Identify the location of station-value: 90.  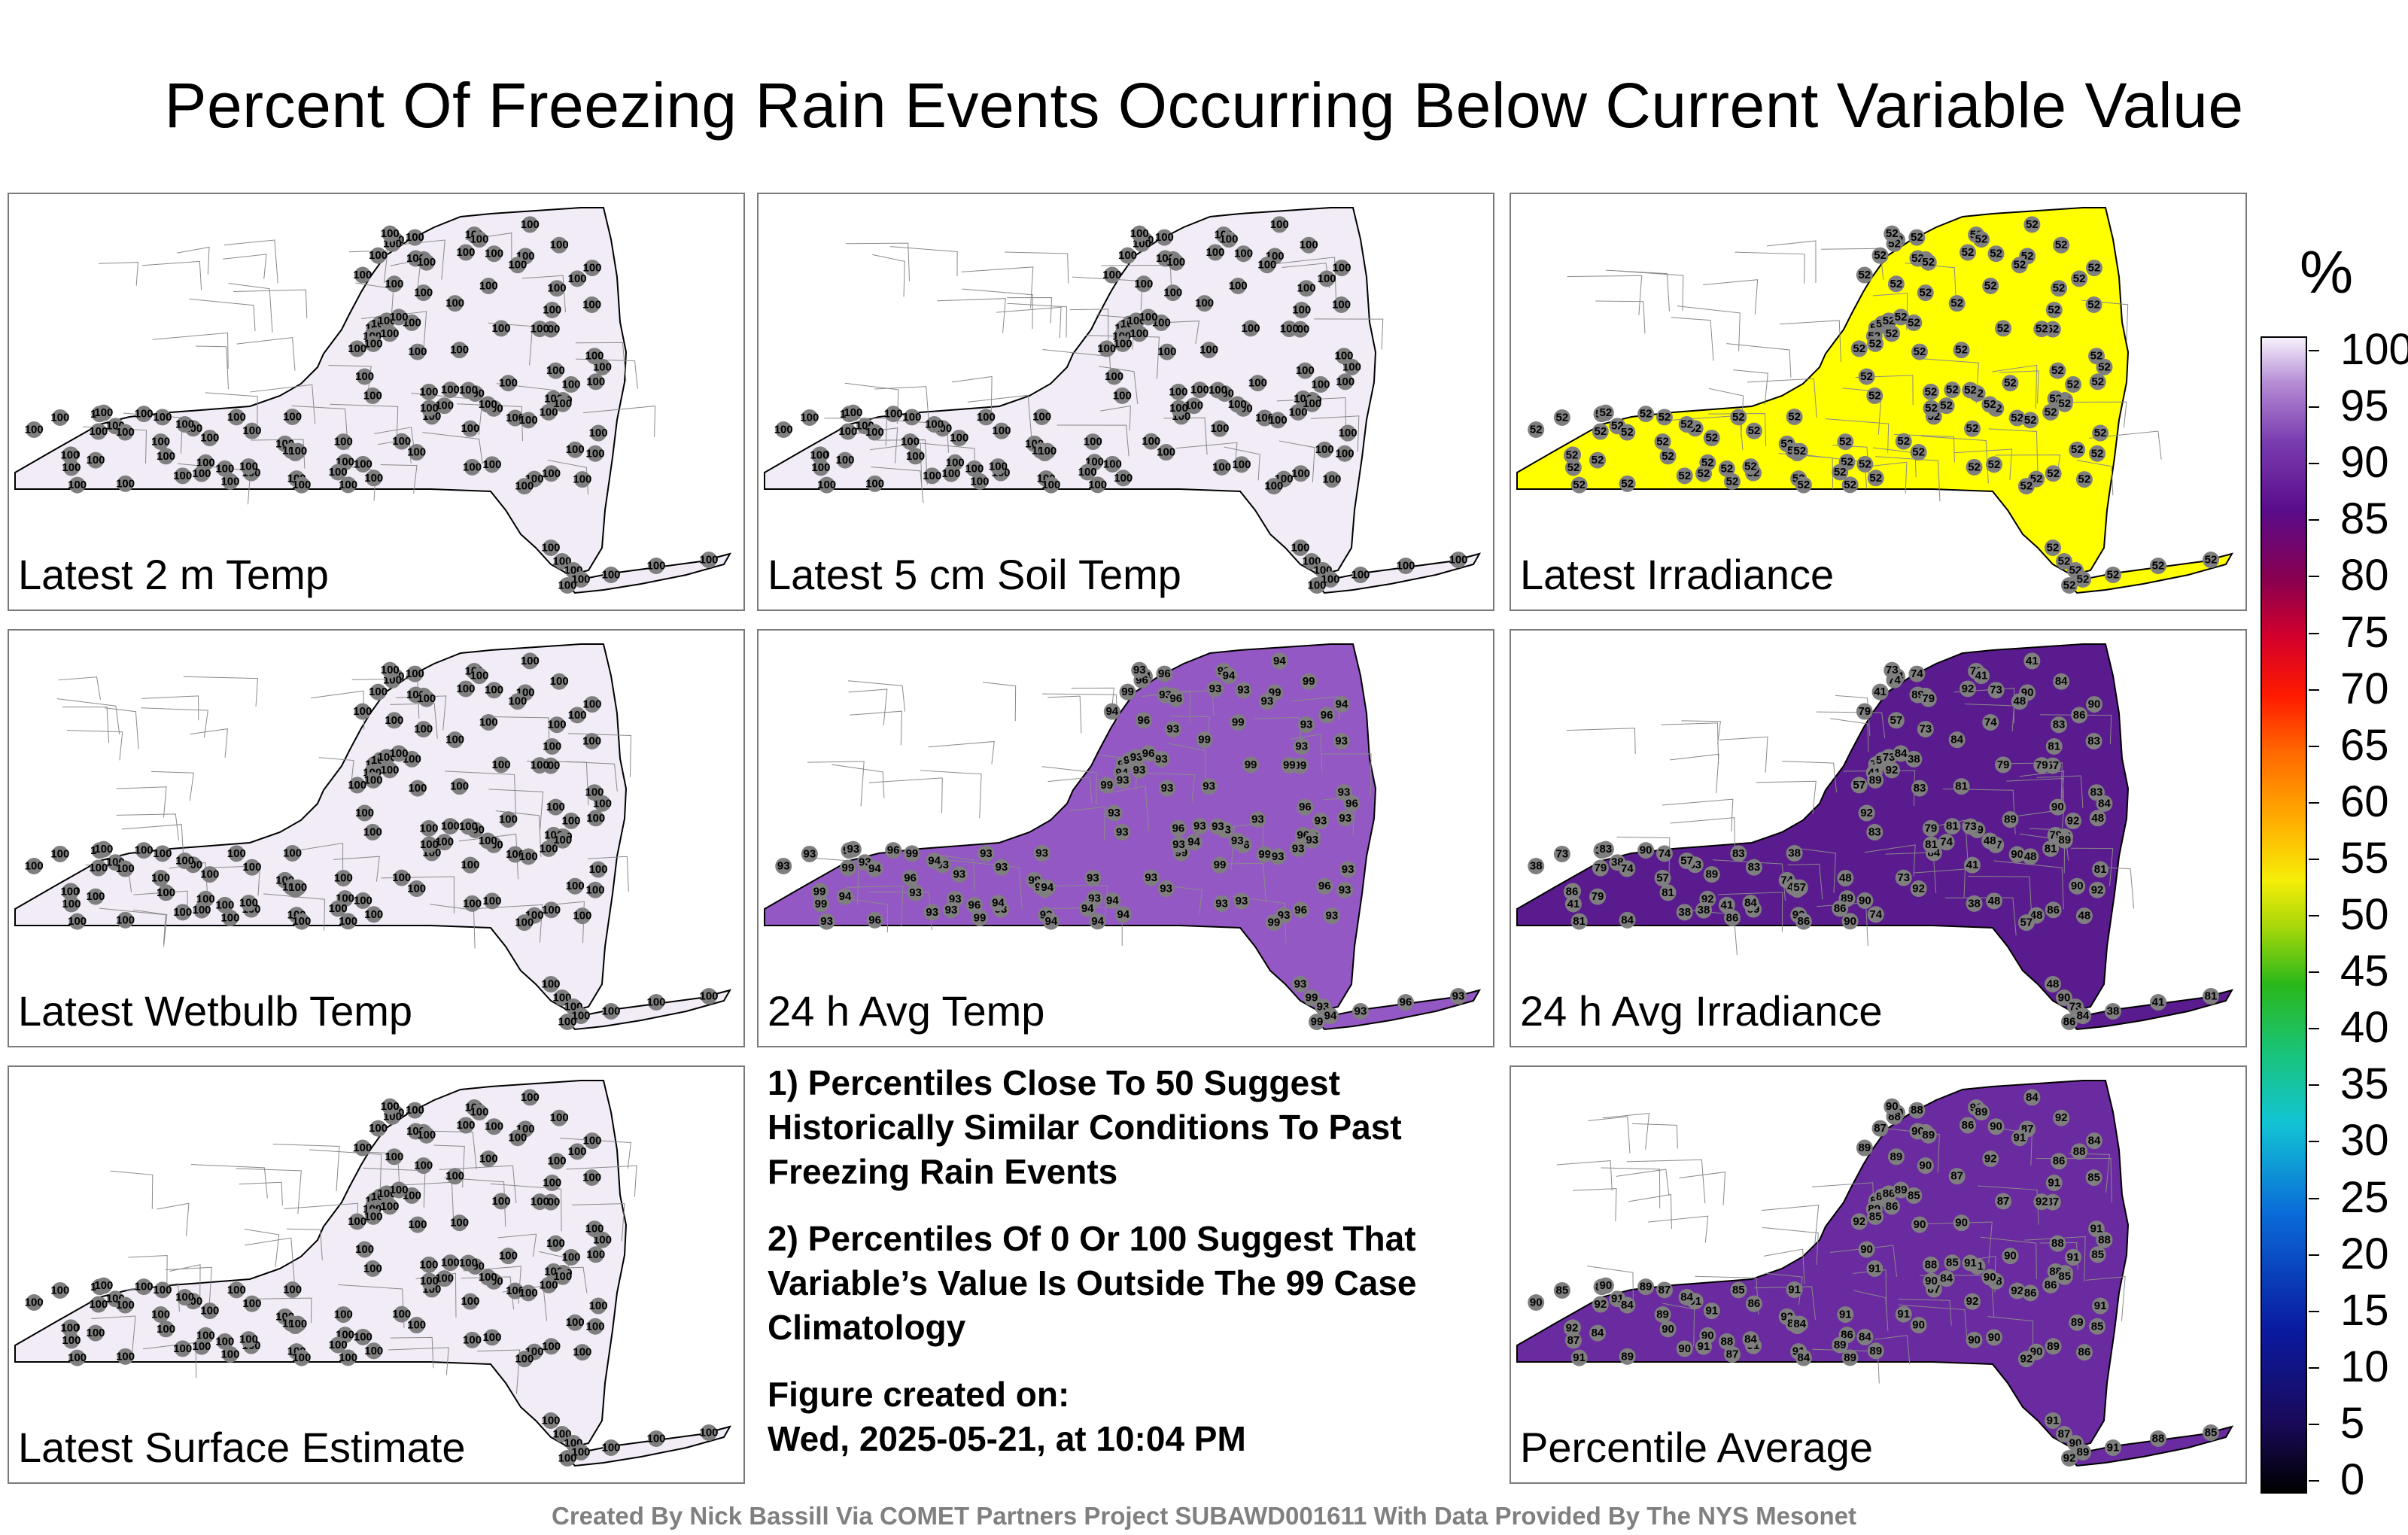
(1866, 1249).